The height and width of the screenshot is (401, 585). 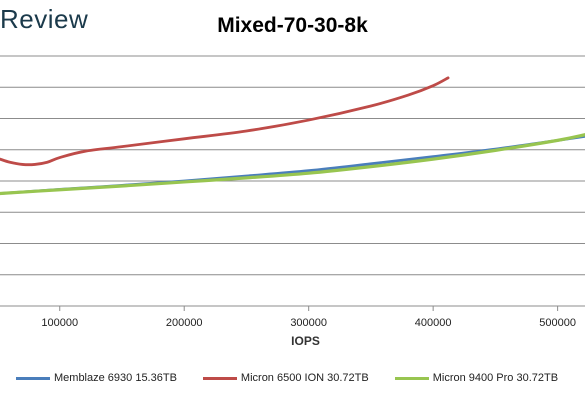 What do you see at coordinates (184, 323) in the screenshot?
I see `x-tick-label: 200000` at bounding box center [184, 323].